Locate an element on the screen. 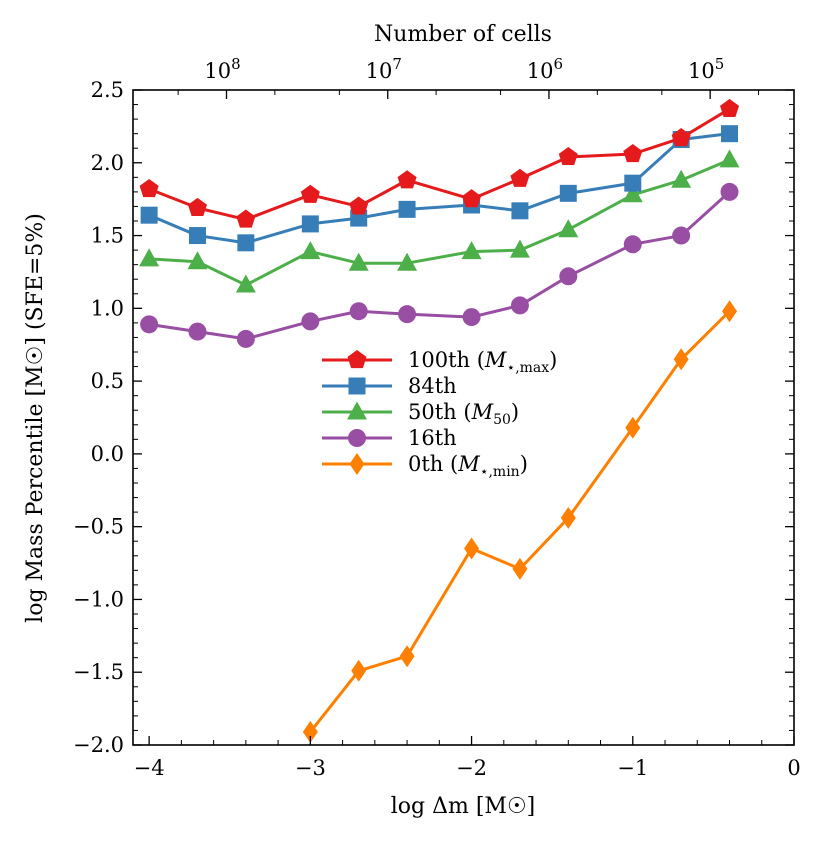 This screenshot has height=845, width=822. y-tick-label: 2.0 is located at coordinates (107, 163).